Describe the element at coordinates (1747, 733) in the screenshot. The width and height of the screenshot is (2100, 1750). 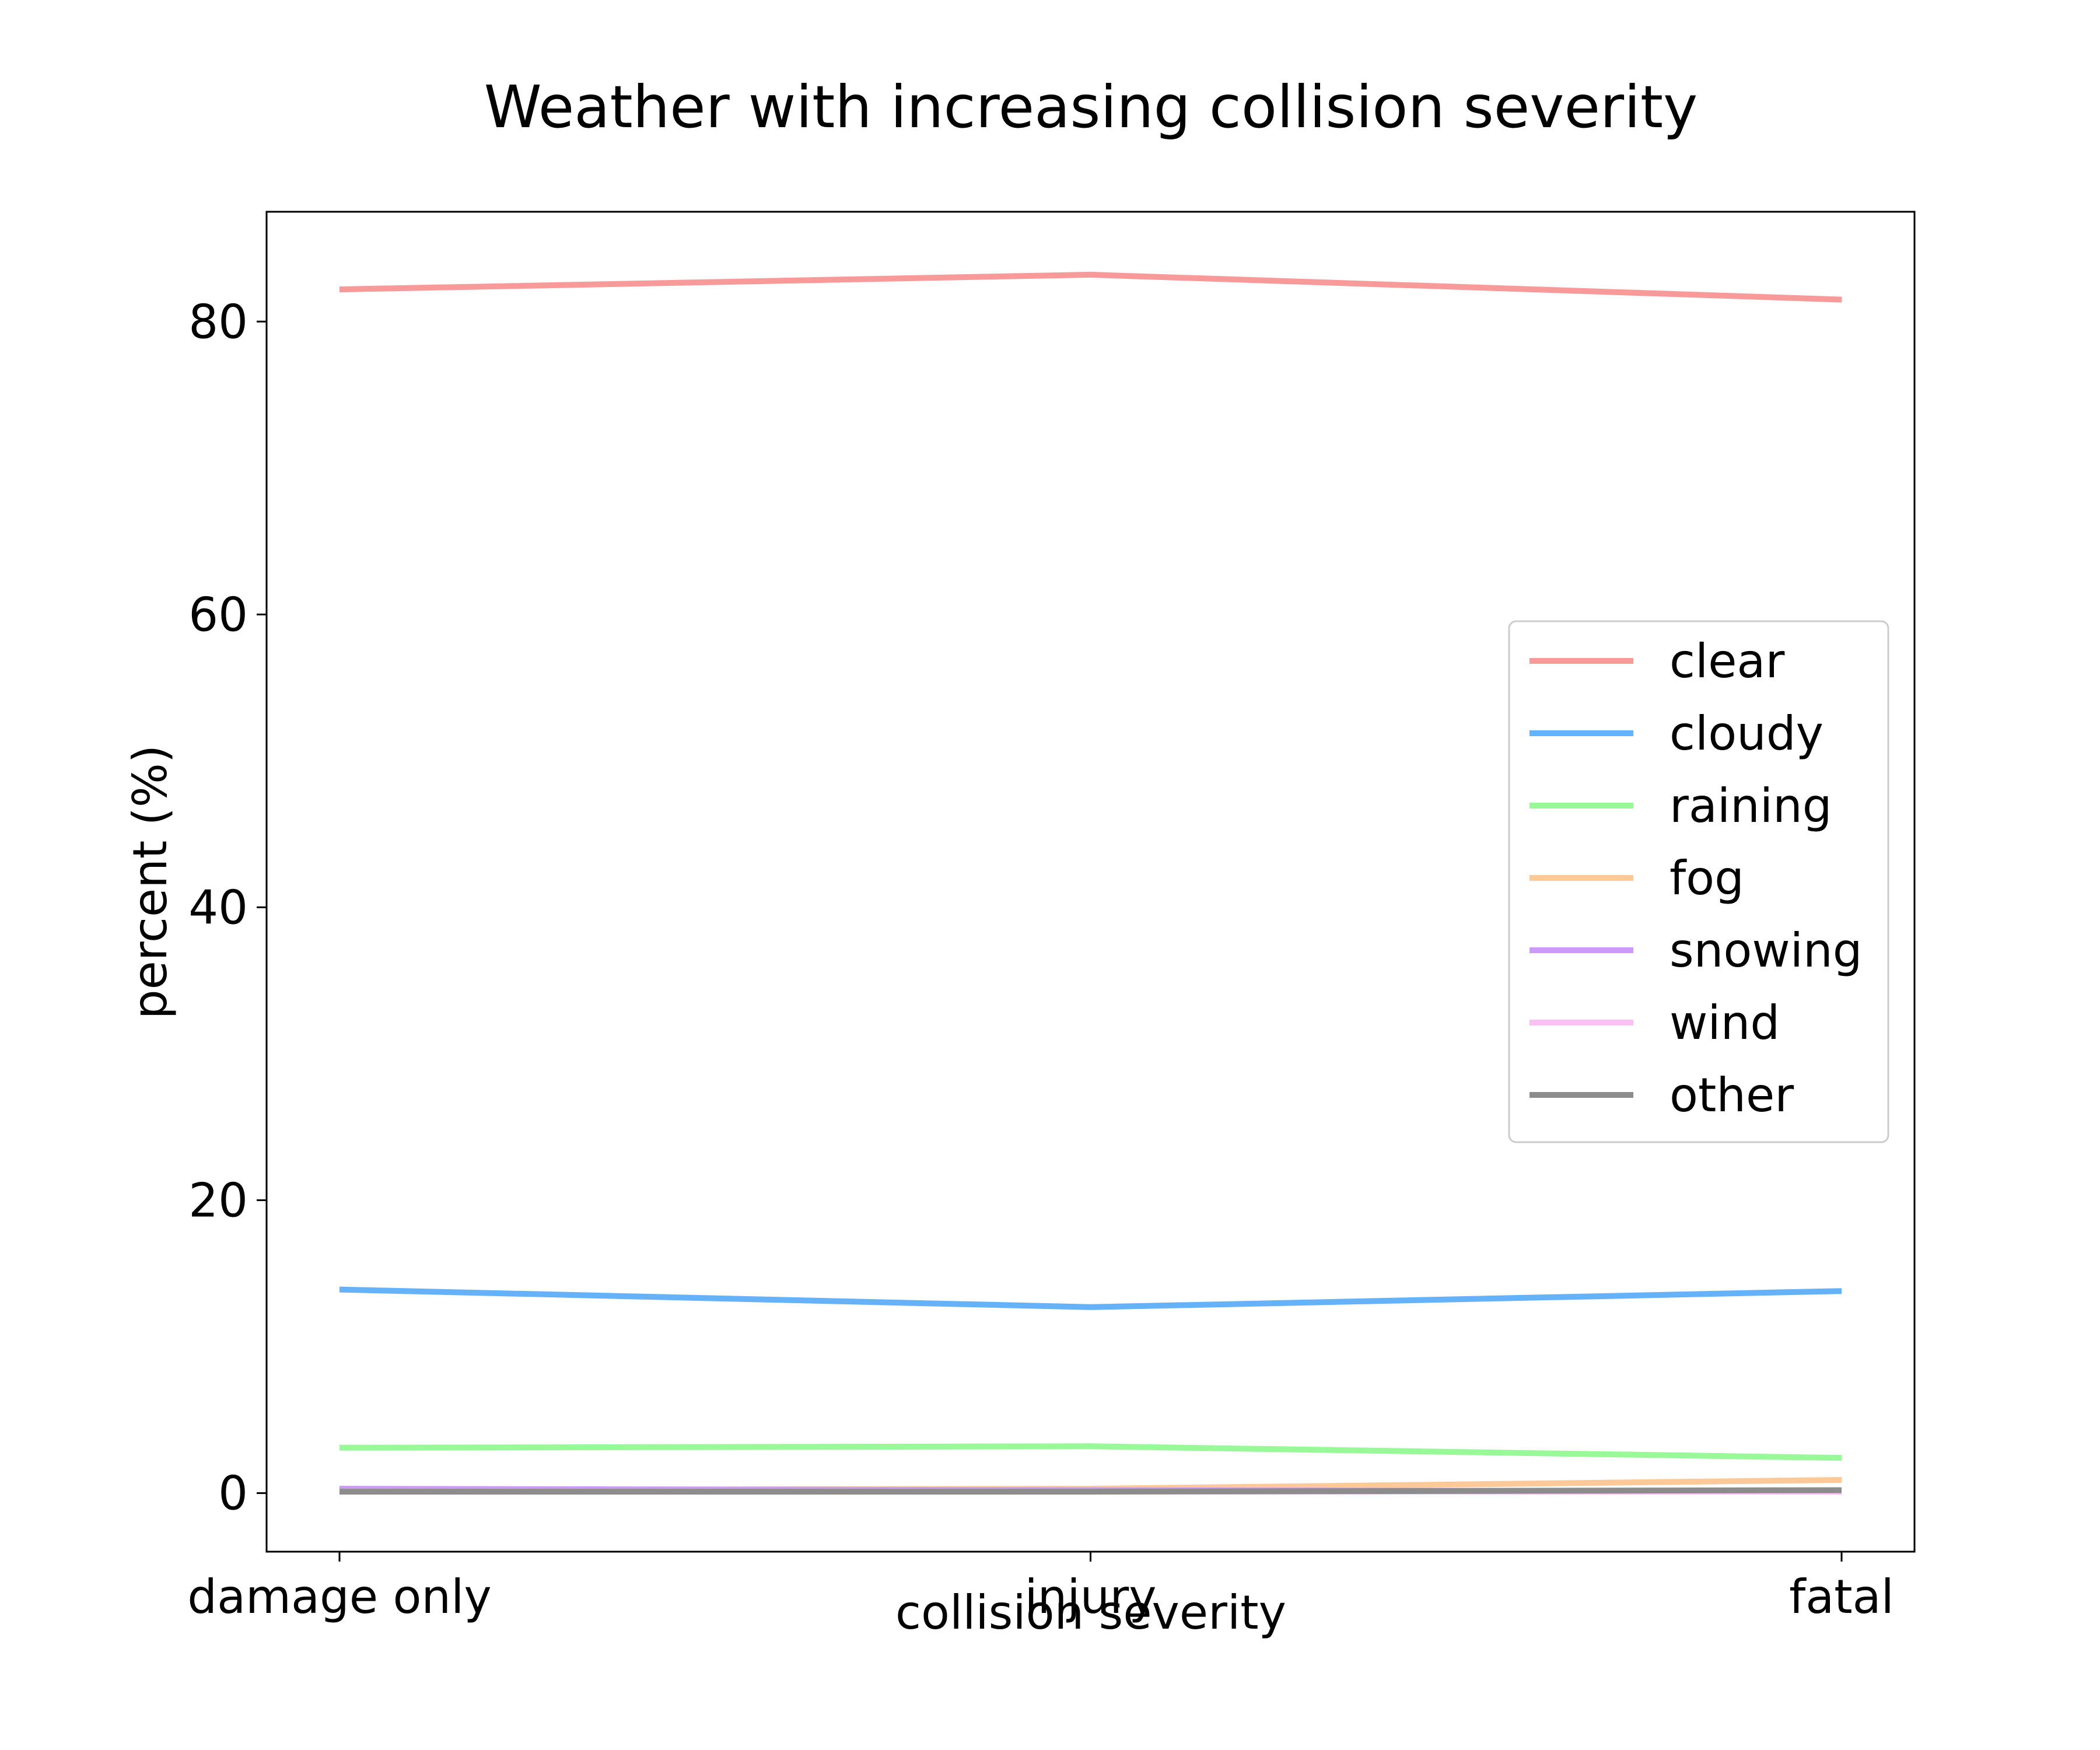
I see `legend-label-cloudy: cloudy` at that location.